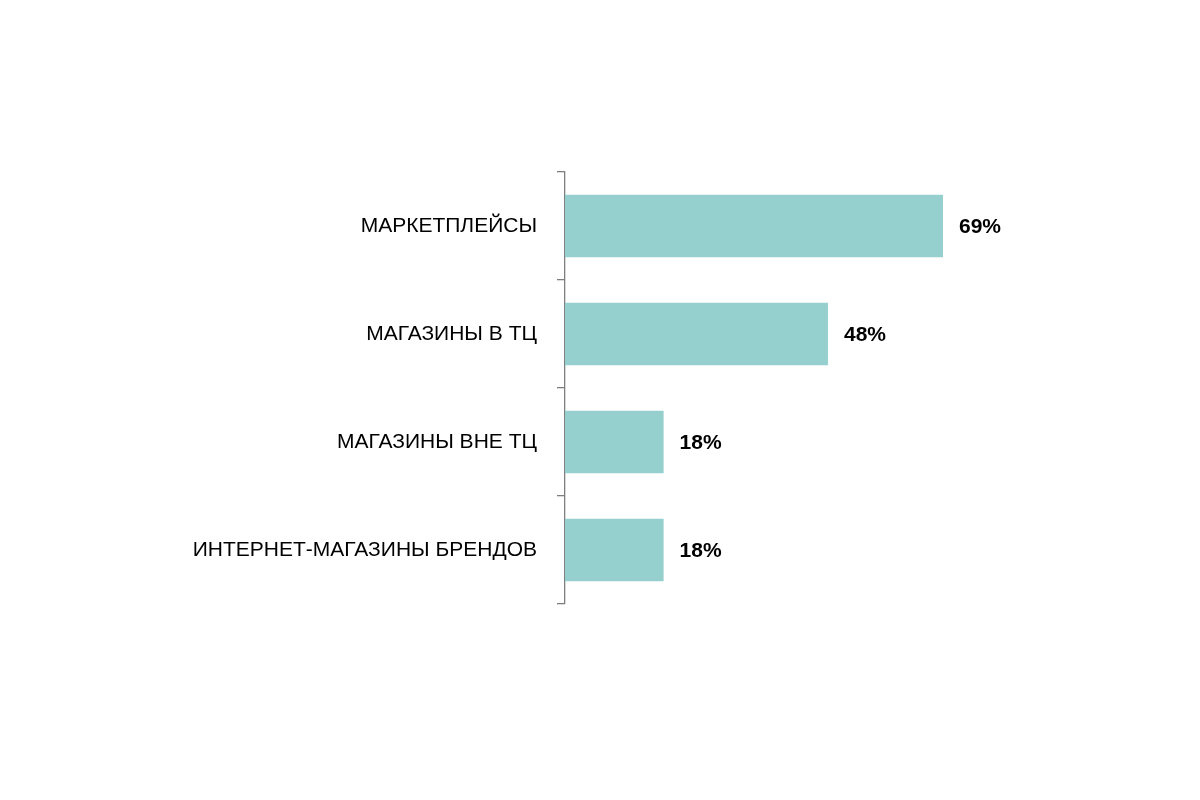 This screenshot has width=1200, height=800. What do you see at coordinates (980, 225) in the screenshot?
I see `data-label: 69%` at bounding box center [980, 225].